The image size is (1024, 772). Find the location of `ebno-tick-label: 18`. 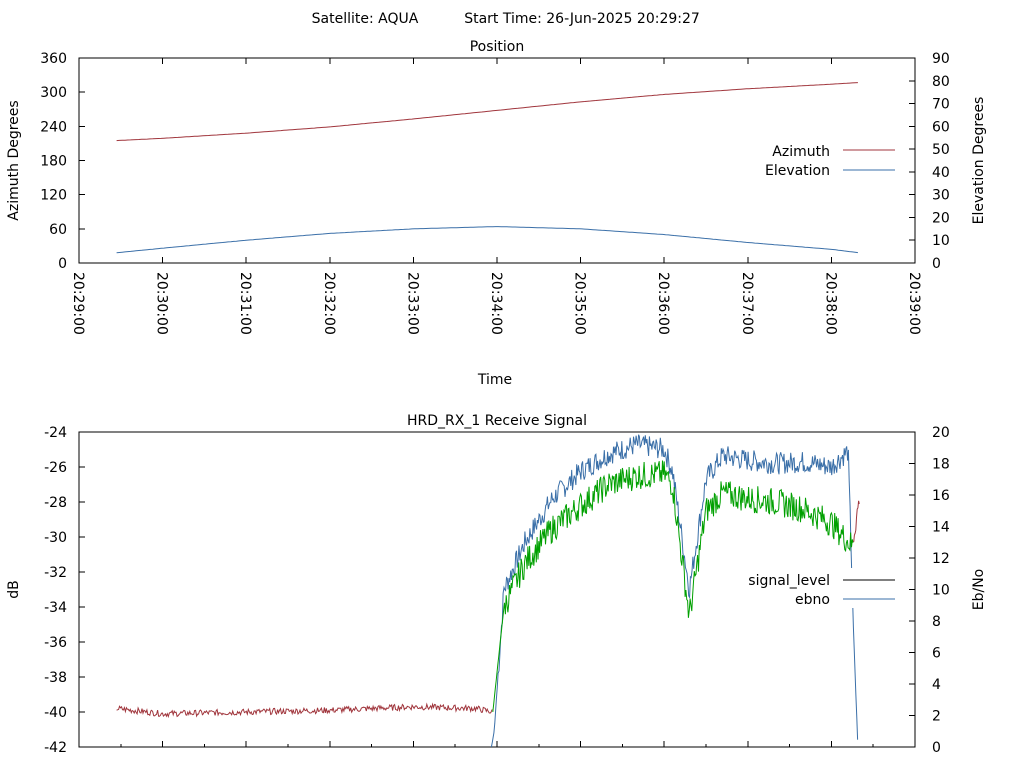

ebno-tick-label: 18 is located at coordinates (941, 465).